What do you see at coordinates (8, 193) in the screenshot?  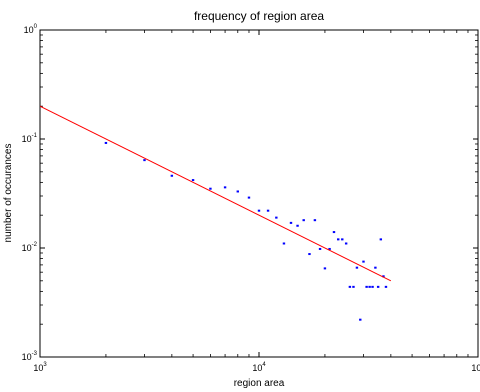 I see `y-axis-label: number of occurances` at bounding box center [8, 193].